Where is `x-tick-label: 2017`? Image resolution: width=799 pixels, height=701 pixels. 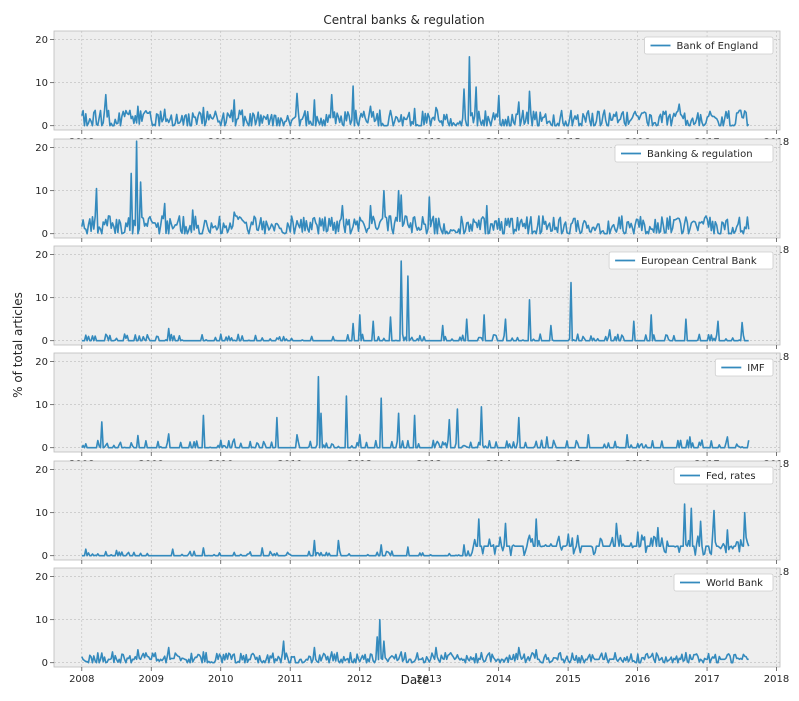
x-tick-label: 2017 is located at coordinates (706, 679).